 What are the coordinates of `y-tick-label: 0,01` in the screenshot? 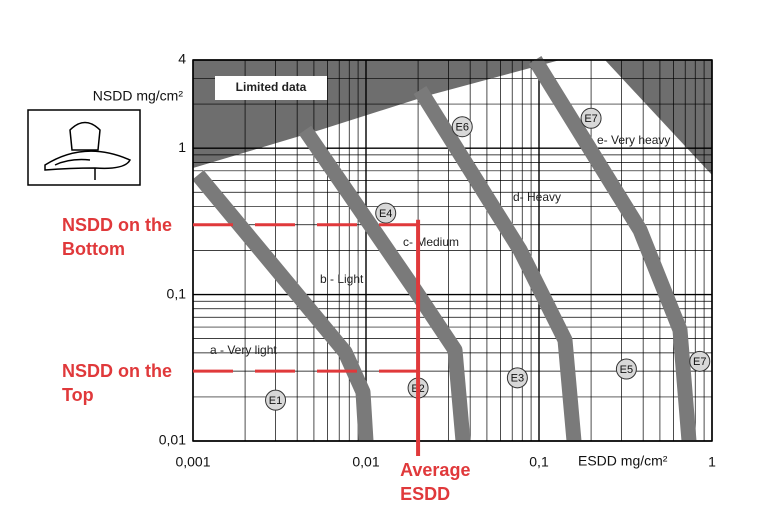 It's located at (172, 440).